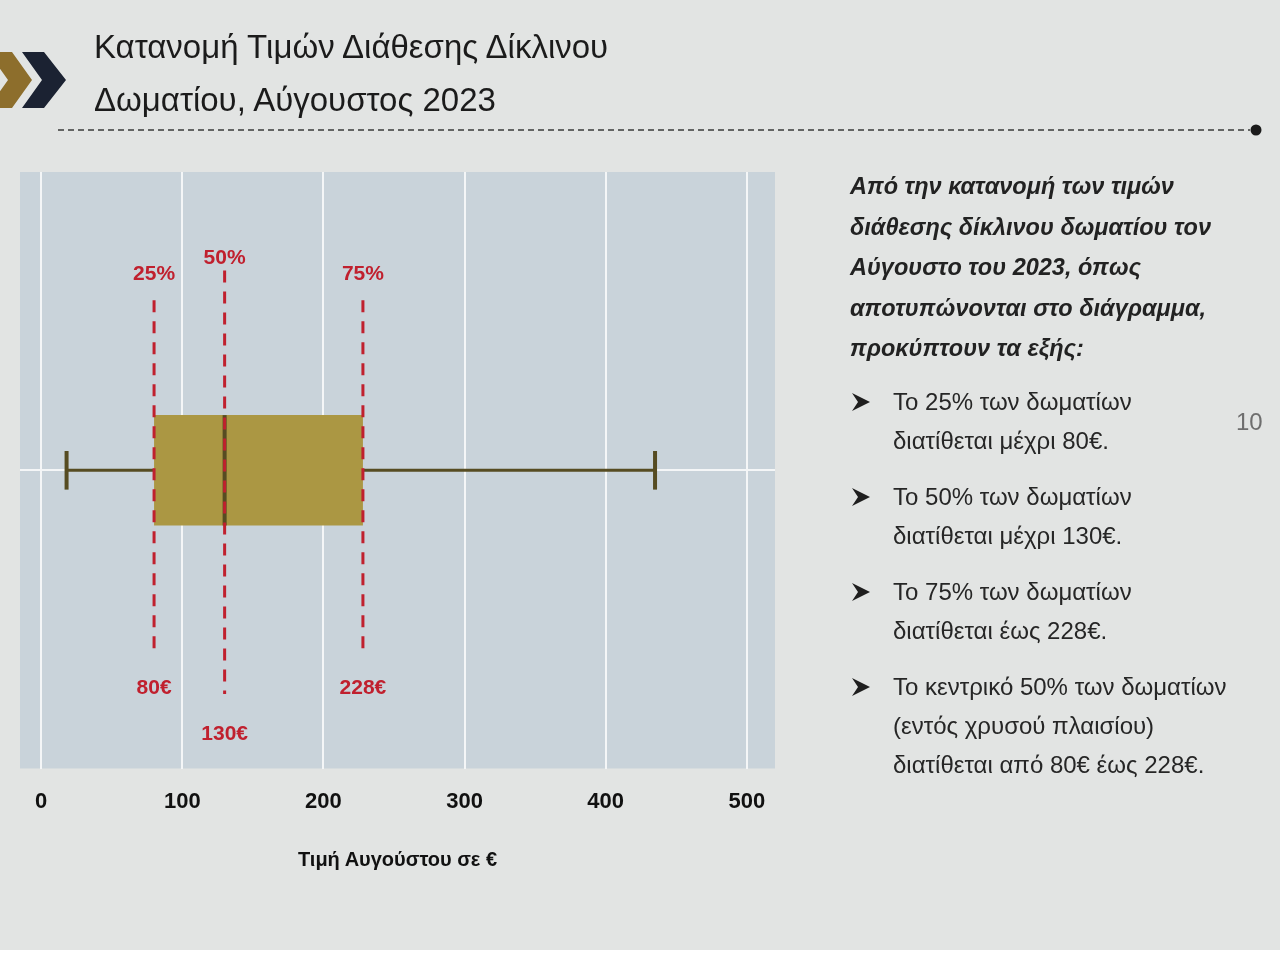 This screenshot has height=958, width=1286. What do you see at coordinates (1060, 726) in the screenshot?
I see `text: Το κεντρικό 50% των δωματίων (εντός χρυσού πλαισίου) διατίθεται από 80€ έως 228€.` at bounding box center [1060, 726].